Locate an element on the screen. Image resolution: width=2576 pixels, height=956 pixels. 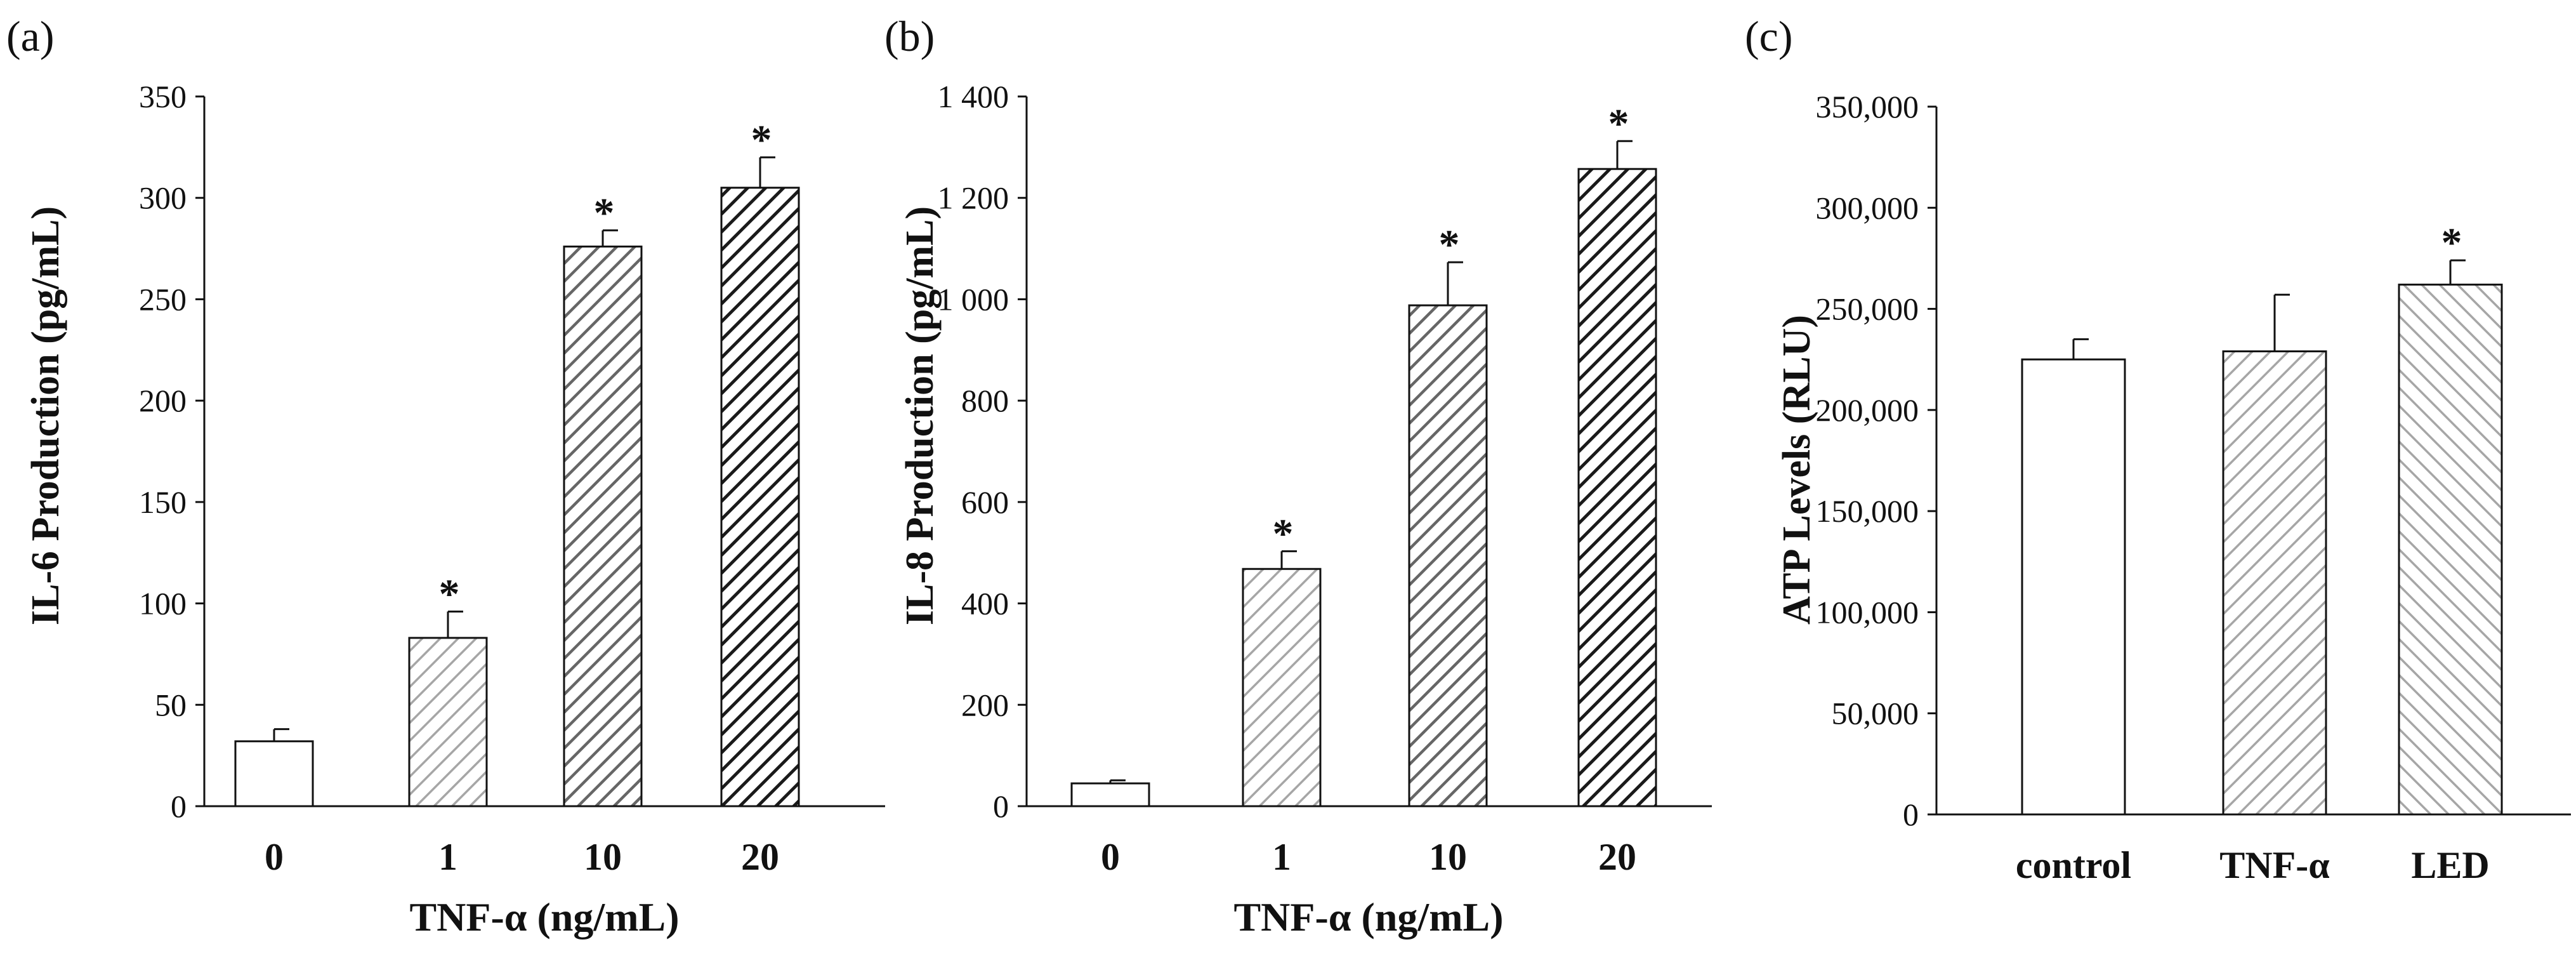
panel-b-y-tick-label: 400 is located at coordinates (985, 603).